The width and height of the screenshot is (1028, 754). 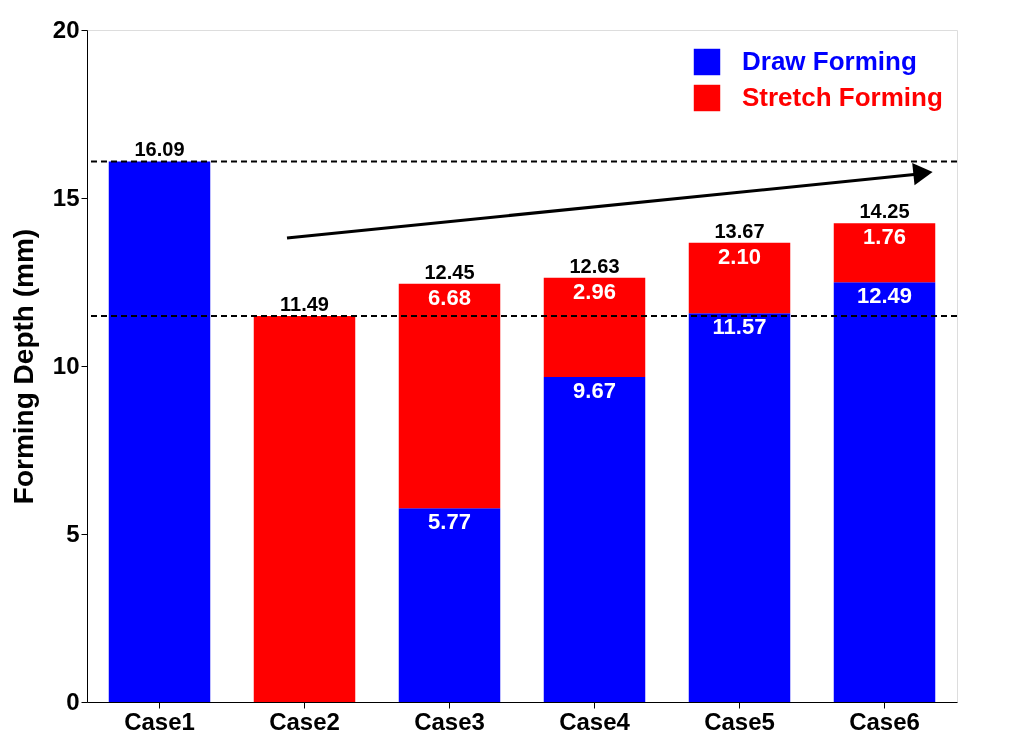 I want to click on data-label: 9.67, so click(x=594, y=391).